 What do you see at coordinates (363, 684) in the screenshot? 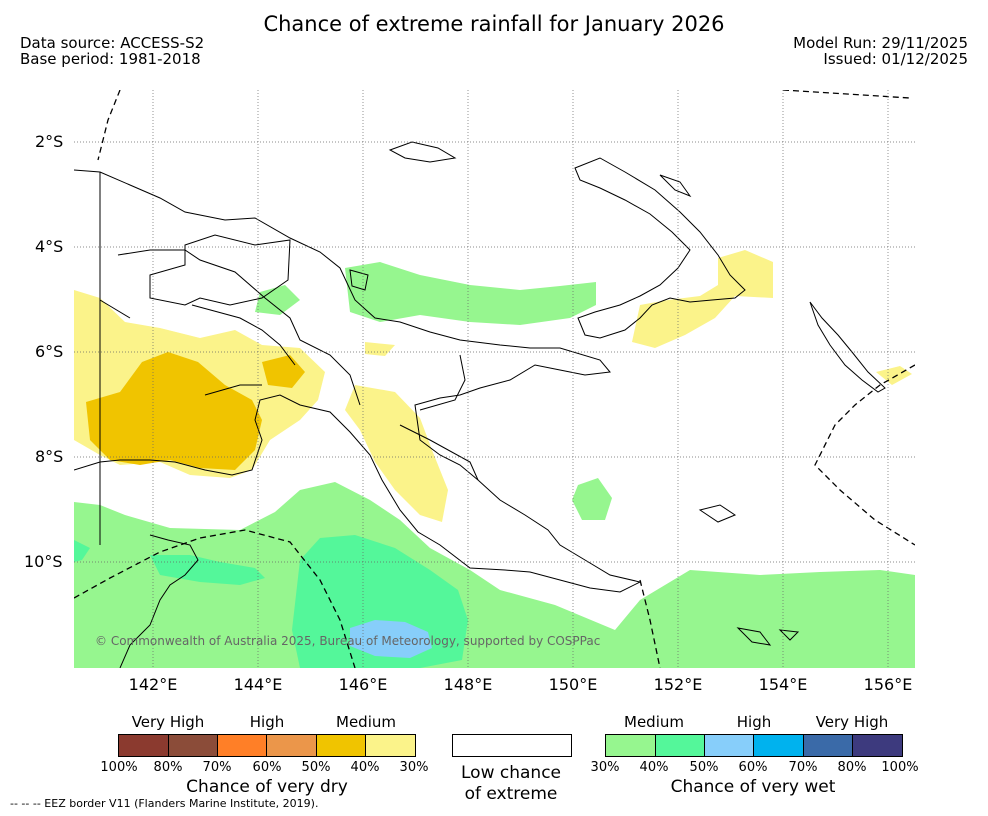
I see `lon-label-146e: 146°E` at bounding box center [363, 684].